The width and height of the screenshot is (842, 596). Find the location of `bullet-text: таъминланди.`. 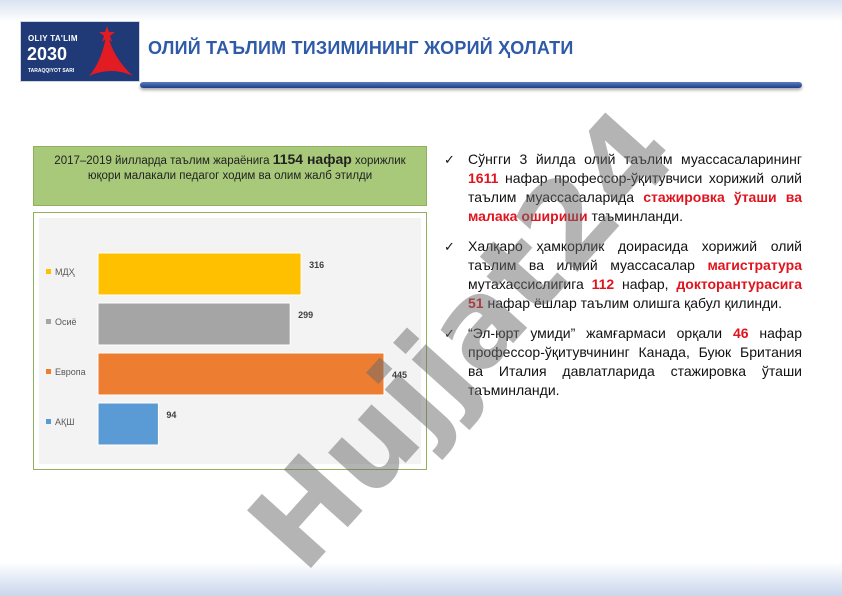

bullet-text: таъминланди. is located at coordinates (635, 216).